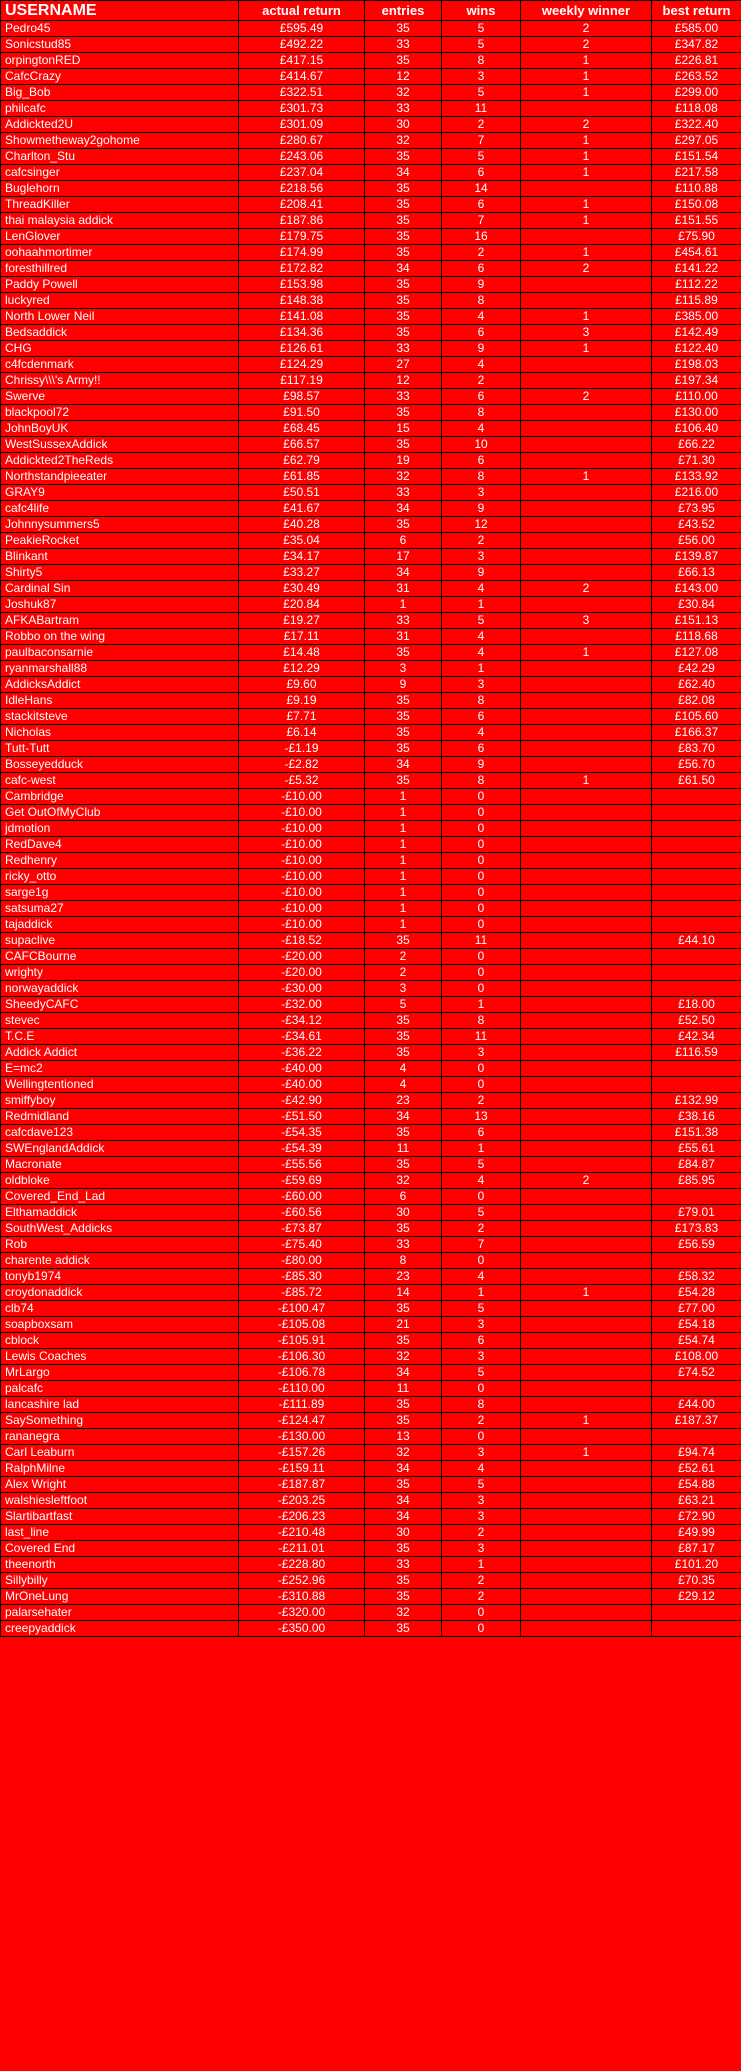  Describe the element at coordinates (696, 10) in the screenshot. I see `column-header-best-return: best return` at that location.